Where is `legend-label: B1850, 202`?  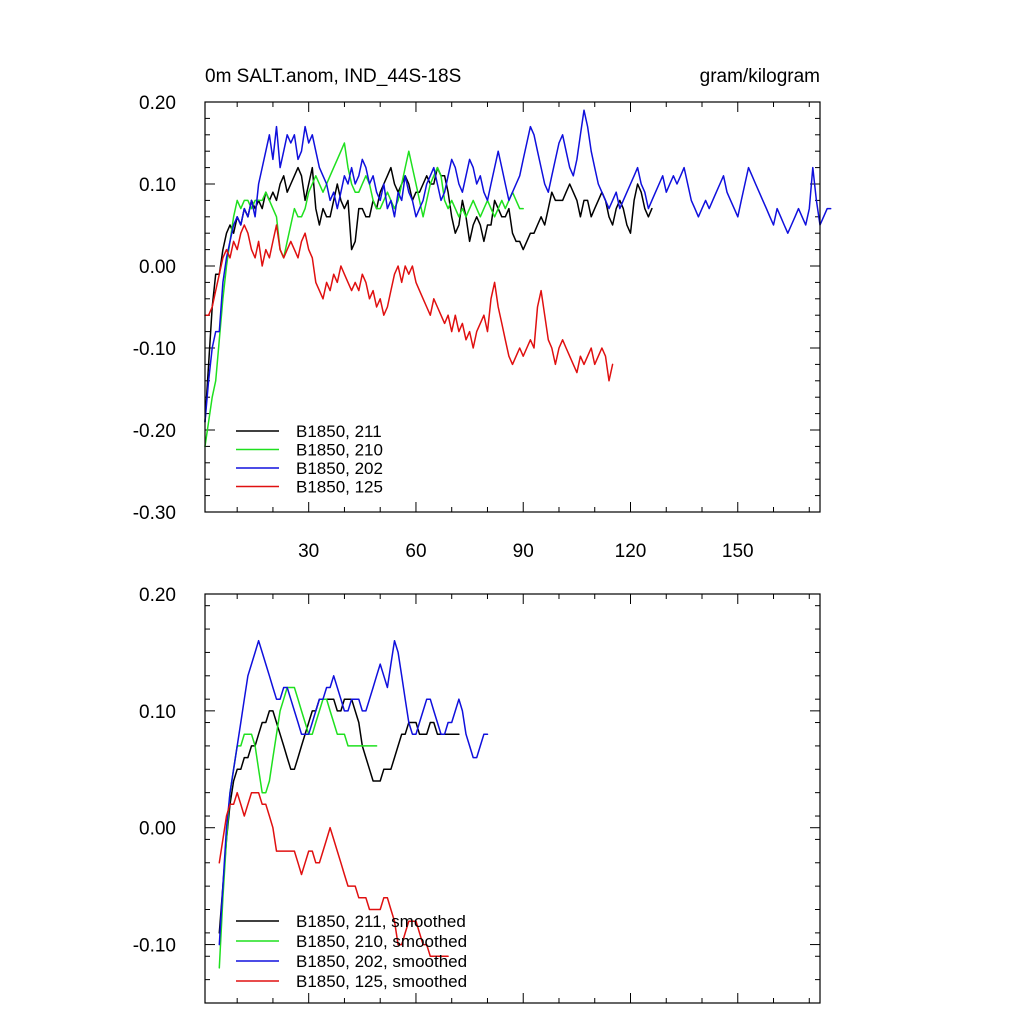 legend-label: B1850, 202 is located at coordinates (339, 468).